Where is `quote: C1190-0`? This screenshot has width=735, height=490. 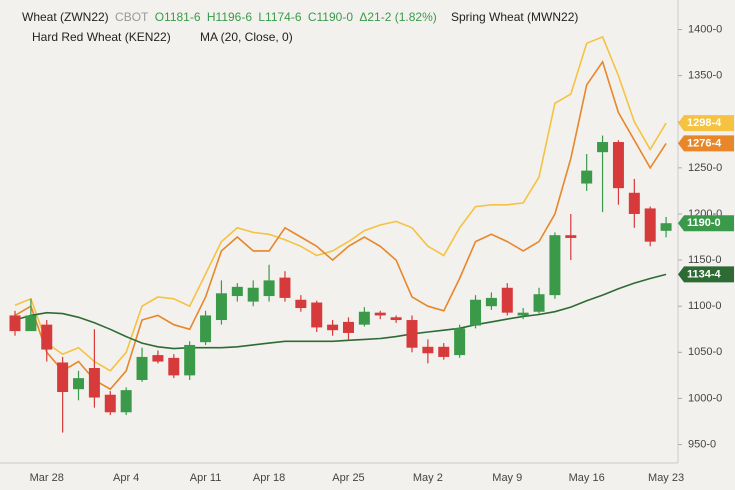 quote: C1190-0 is located at coordinates (330, 17).